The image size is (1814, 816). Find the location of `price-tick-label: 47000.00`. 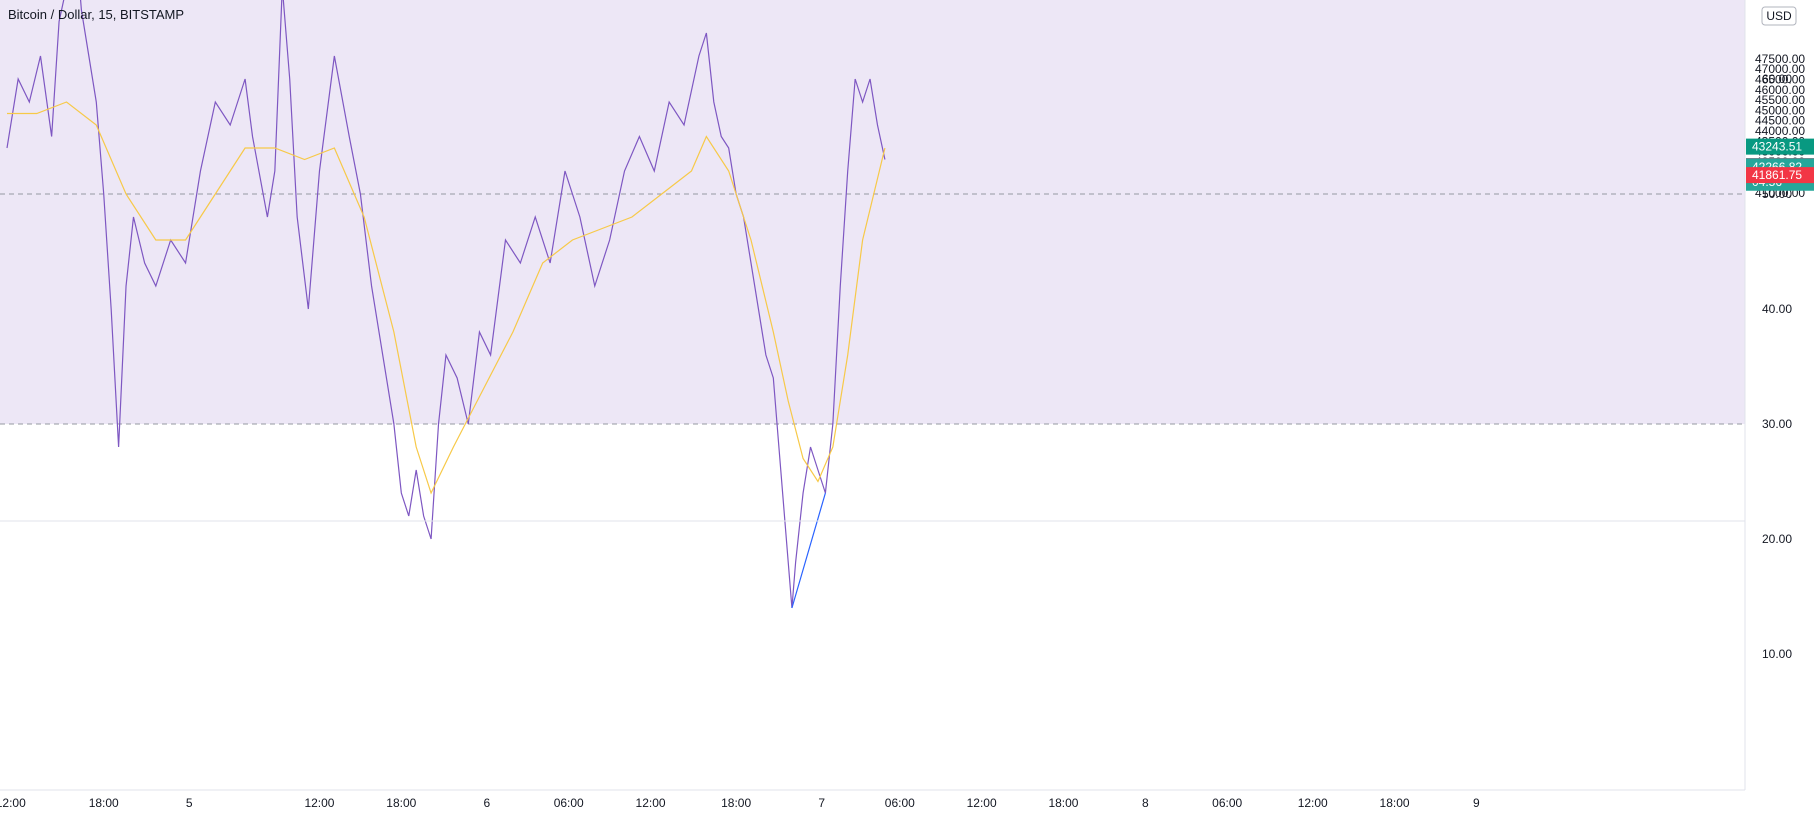

price-tick-label: 47000.00 is located at coordinates (1780, 69).